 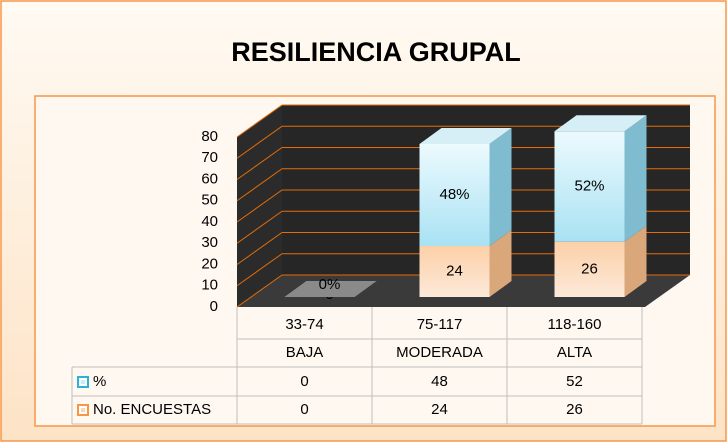 What do you see at coordinates (214, 306) in the screenshot?
I see `y-tick-label: 0` at bounding box center [214, 306].